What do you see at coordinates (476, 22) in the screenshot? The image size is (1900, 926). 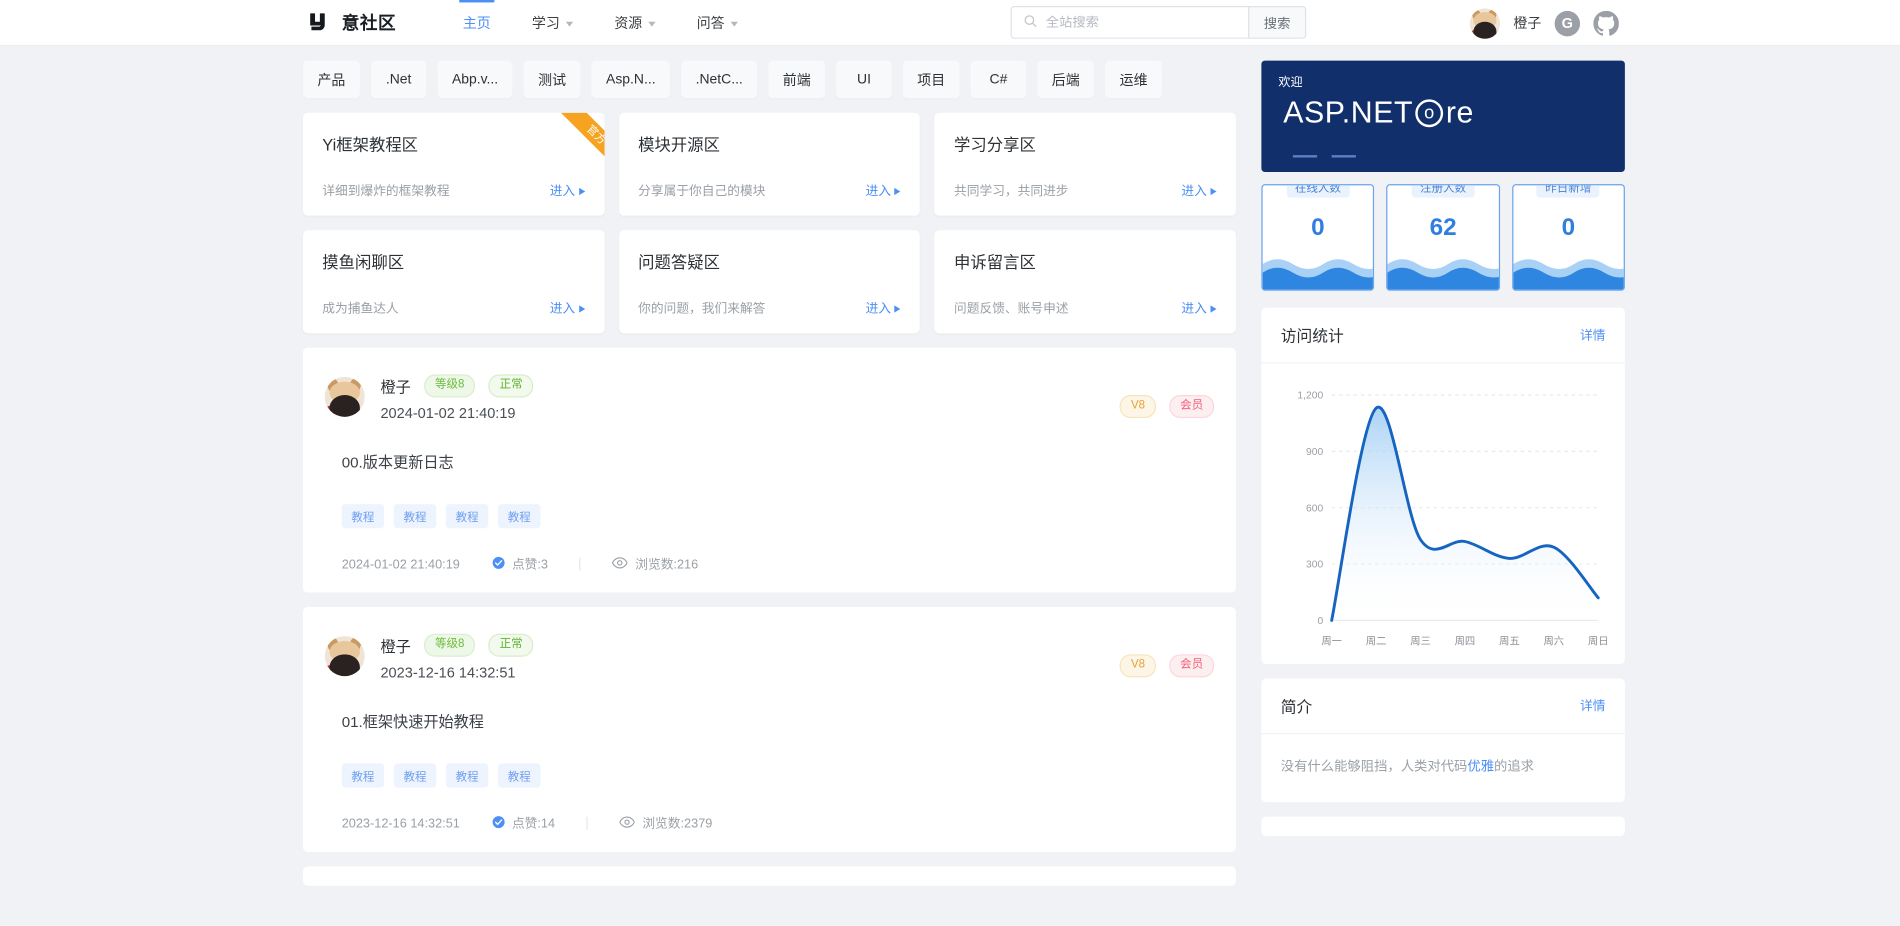 I see `nav-item-home: 主页` at bounding box center [476, 22].